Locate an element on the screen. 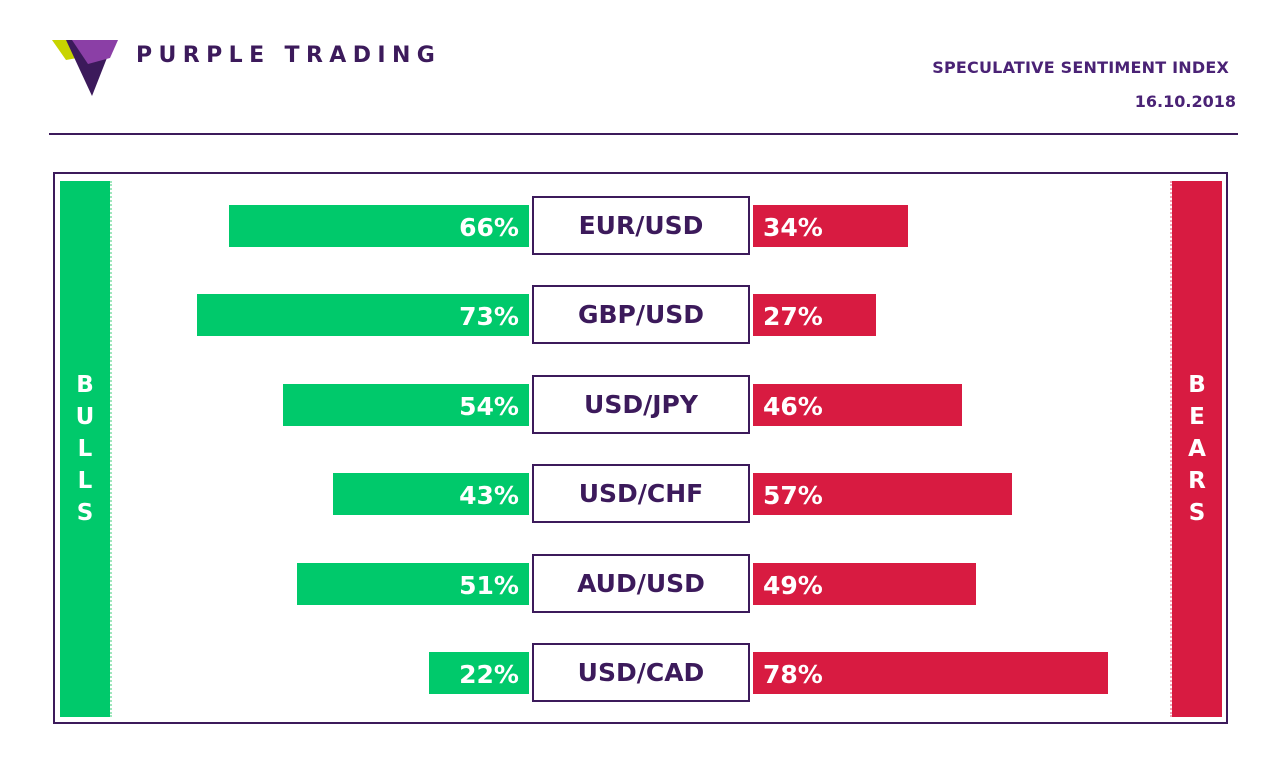 This screenshot has width=1280, height=780. bulls-side-bar: BULLS is located at coordinates (86, 449).